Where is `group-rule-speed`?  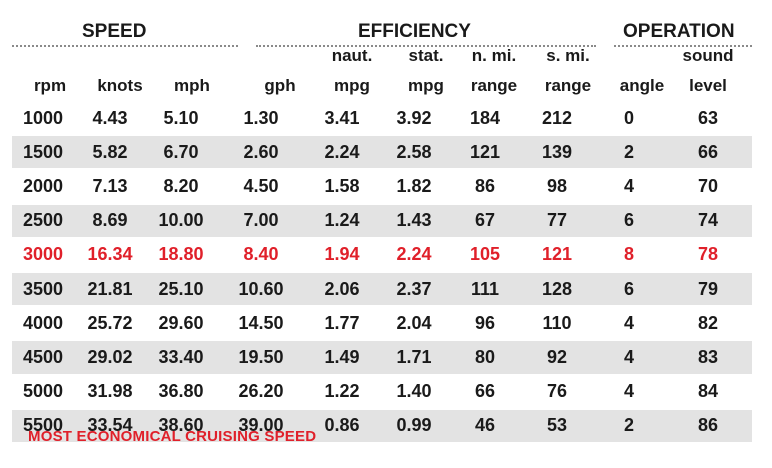 group-rule-speed is located at coordinates (125, 46).